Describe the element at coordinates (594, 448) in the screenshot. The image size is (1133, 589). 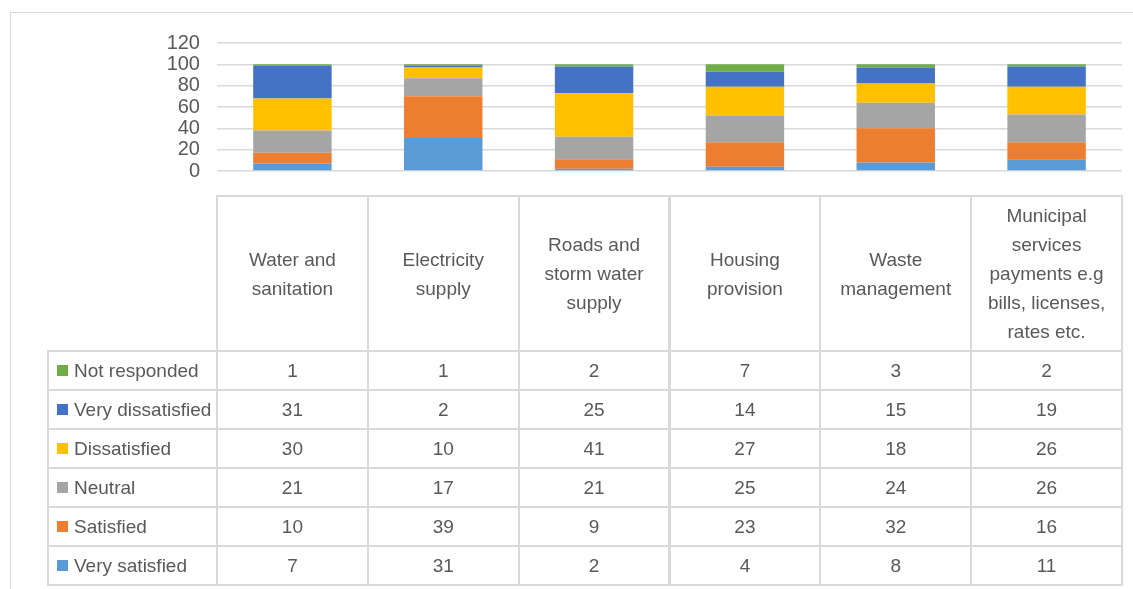
I see `data-label: 41` at that location.